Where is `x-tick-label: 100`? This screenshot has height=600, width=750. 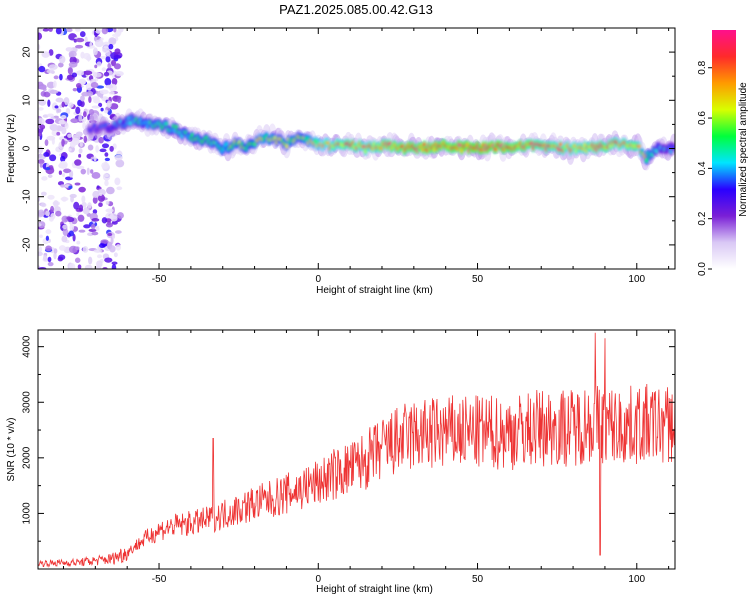
x-tick-label: 100 is located at coordinates (636, 279).